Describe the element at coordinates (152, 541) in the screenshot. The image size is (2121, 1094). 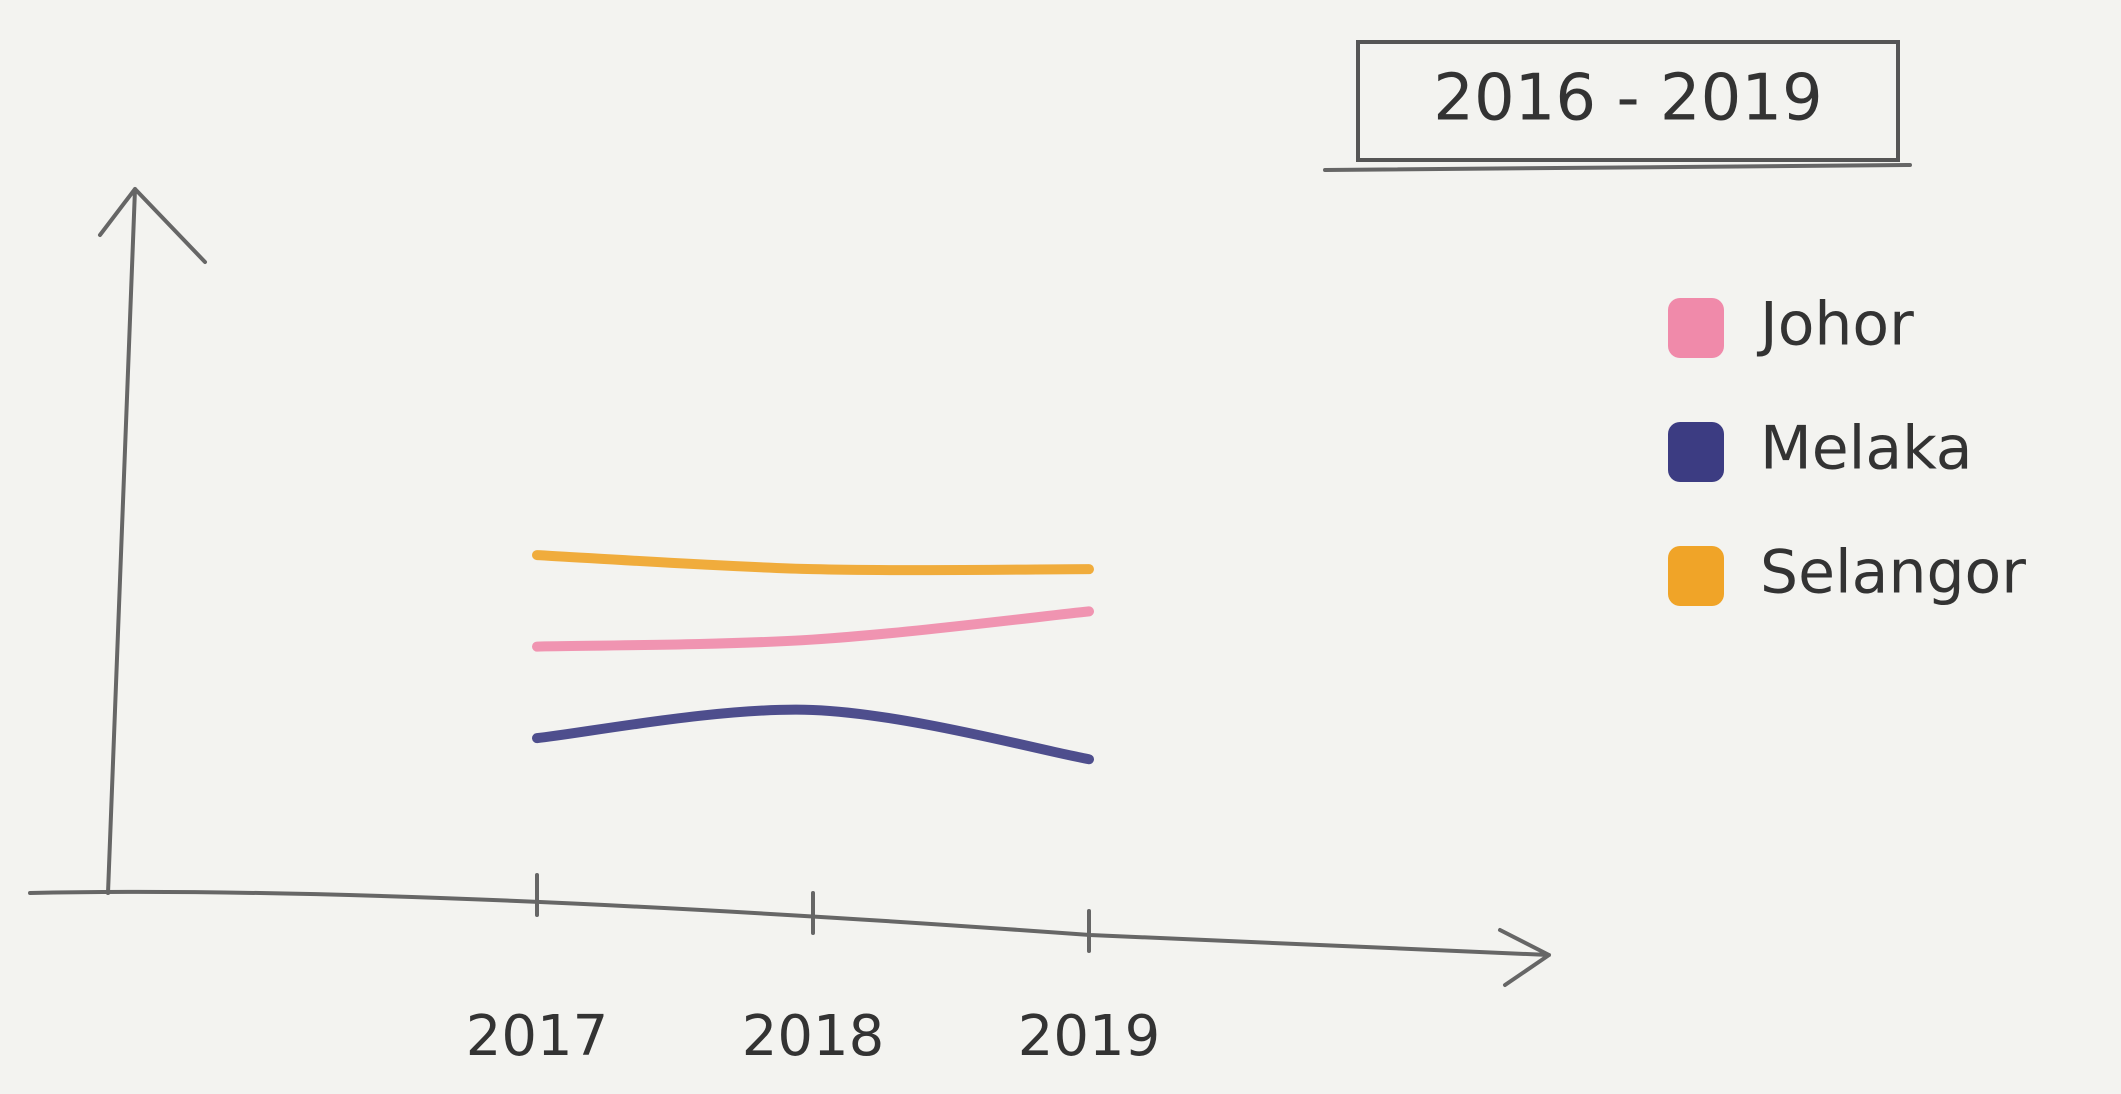
I see `y-axis` at that location.